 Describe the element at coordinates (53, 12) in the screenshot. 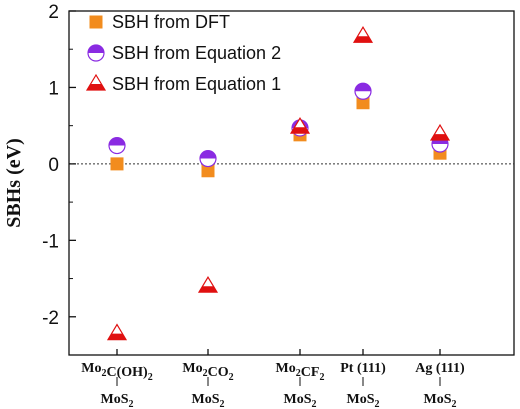

I see `y-tick-label: 2` at that location.